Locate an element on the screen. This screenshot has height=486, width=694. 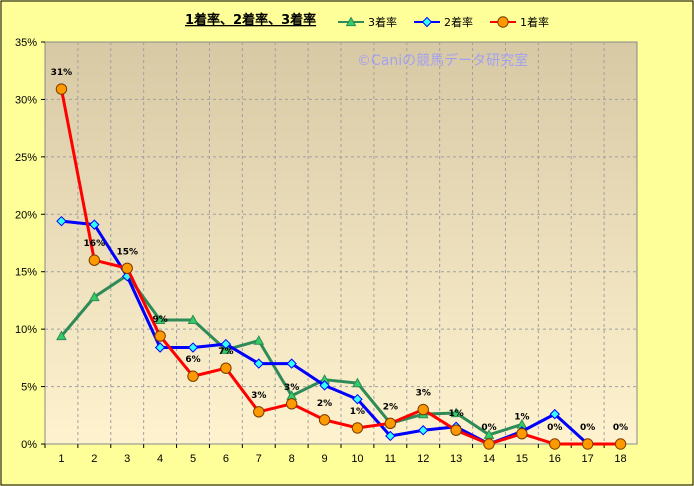
legend: 3着率 2着率 1着率 is located at coordinates (443, 22).